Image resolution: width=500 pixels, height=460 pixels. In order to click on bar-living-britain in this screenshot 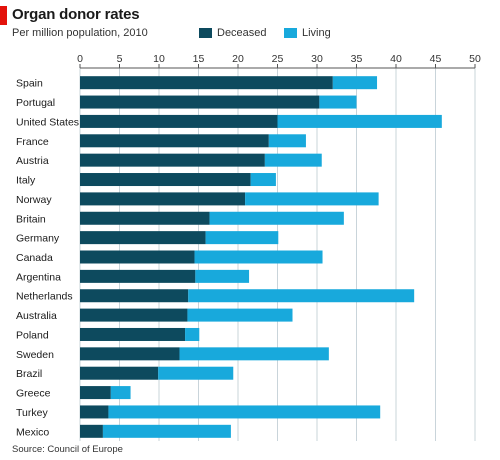, I will do `click(276, 218)`.